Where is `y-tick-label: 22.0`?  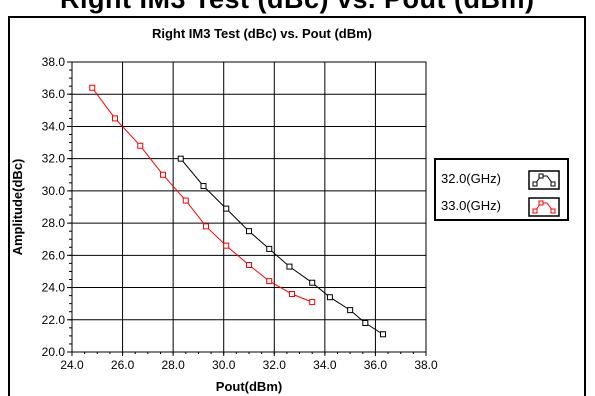 y-tick-label: 22.0 is located at coordinates (54, 320).